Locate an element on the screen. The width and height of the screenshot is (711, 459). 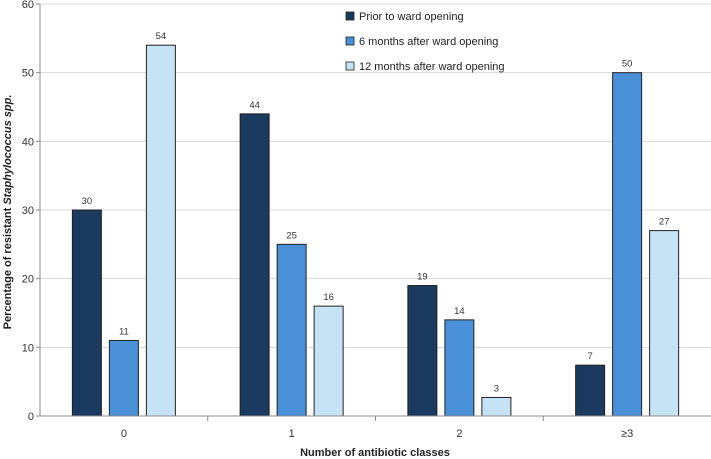
x-tick-label: 0 is located at coordinates (124, 434).